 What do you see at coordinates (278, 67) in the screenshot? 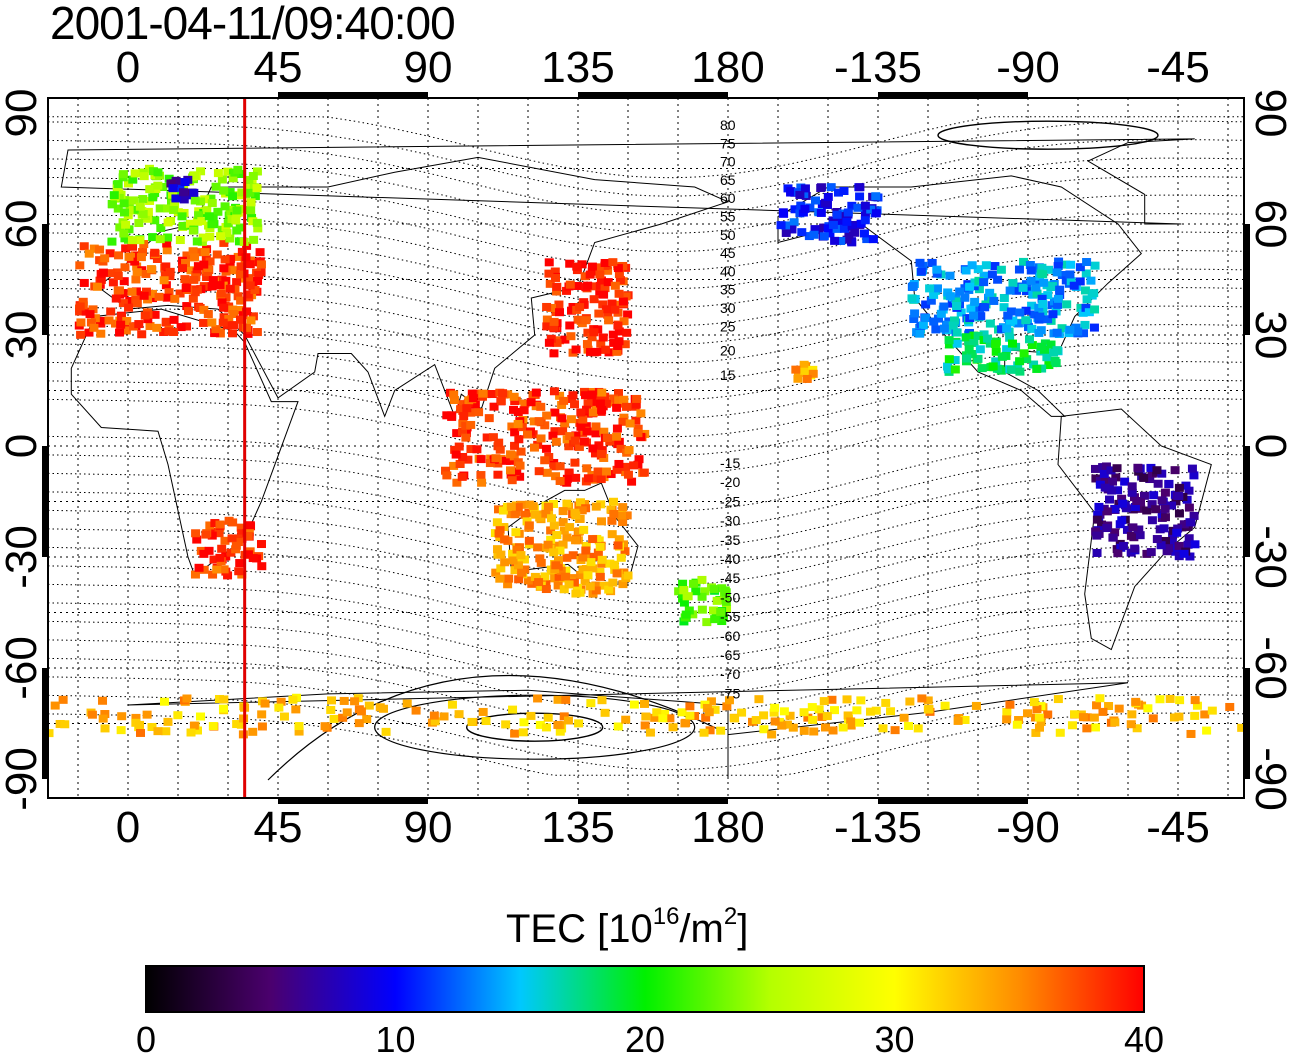
I see `lon-tick-label-top: 45` at bounding box center [278, 67].